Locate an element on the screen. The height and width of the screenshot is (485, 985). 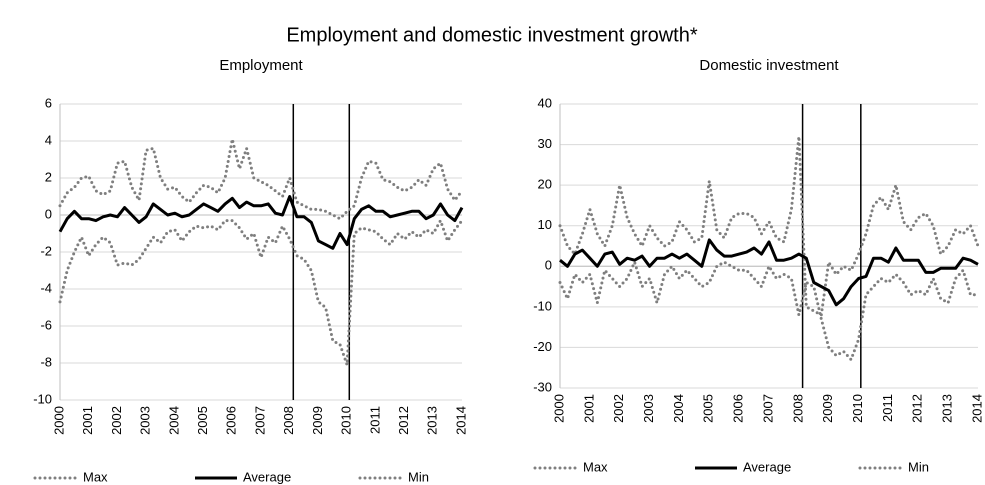
y-tick-label: 10 is located at coordinates (545, 224).